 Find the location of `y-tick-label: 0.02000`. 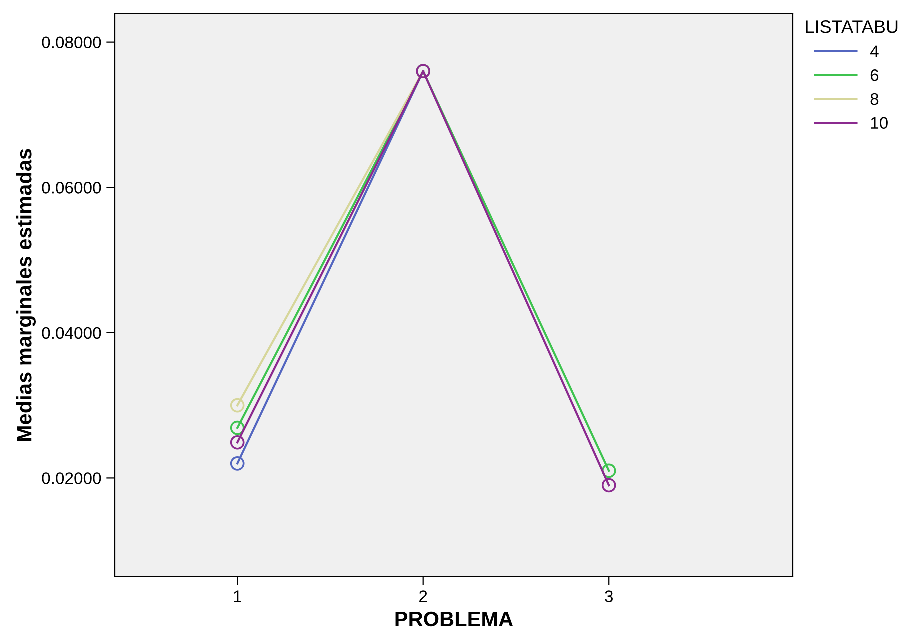

y-tick-label: 0.02000 is located at coordinates (72, 478).